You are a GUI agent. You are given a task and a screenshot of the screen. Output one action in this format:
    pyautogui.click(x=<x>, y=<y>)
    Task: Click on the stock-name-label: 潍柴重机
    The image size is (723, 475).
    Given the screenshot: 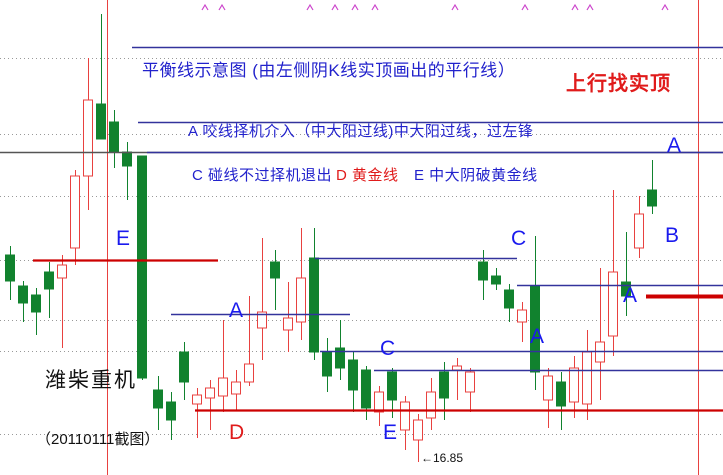 What is the action you would take?
    pyautogui.click(x=91, y=380)
    